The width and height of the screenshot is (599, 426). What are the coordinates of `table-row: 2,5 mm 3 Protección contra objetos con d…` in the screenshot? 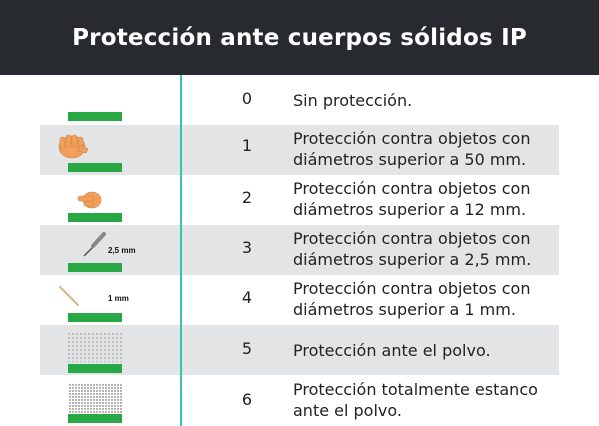 It's located at (299, 250).